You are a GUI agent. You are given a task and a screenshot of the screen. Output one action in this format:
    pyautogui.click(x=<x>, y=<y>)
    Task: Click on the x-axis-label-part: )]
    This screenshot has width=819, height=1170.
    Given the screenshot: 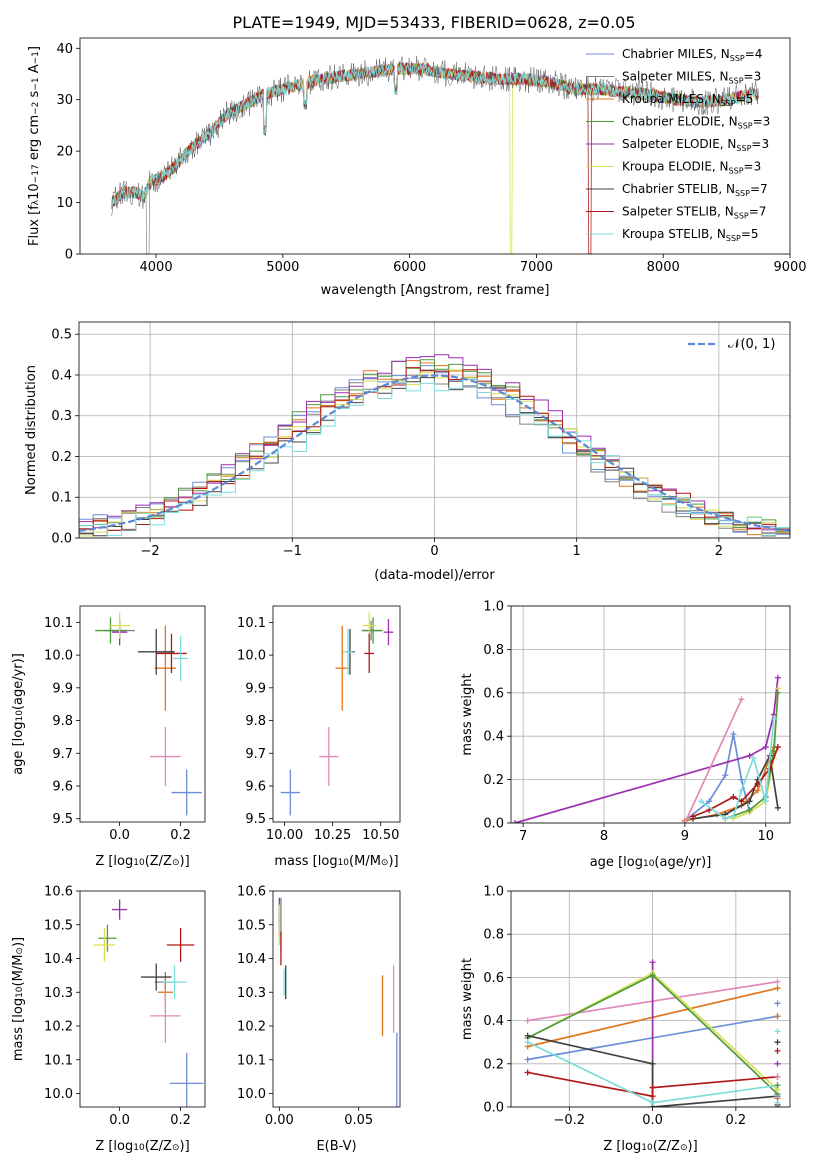 What is the action you would take?
    pyautogui.click(x=693, y=1146)
    